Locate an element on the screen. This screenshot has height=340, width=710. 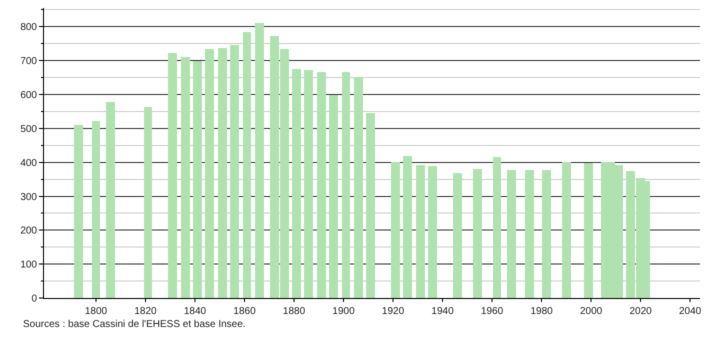
y-tick-label: 800 is located at coordinates (29, 28).